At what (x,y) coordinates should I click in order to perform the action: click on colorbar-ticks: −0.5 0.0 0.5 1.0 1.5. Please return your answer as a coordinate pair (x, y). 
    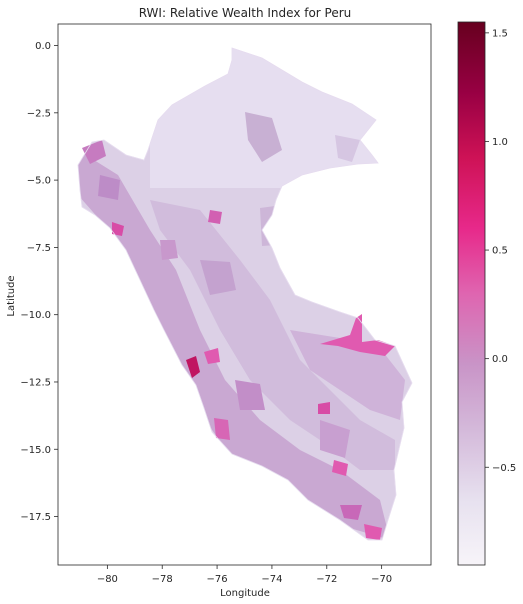
    Looking at the image, I should click on (500, 251).